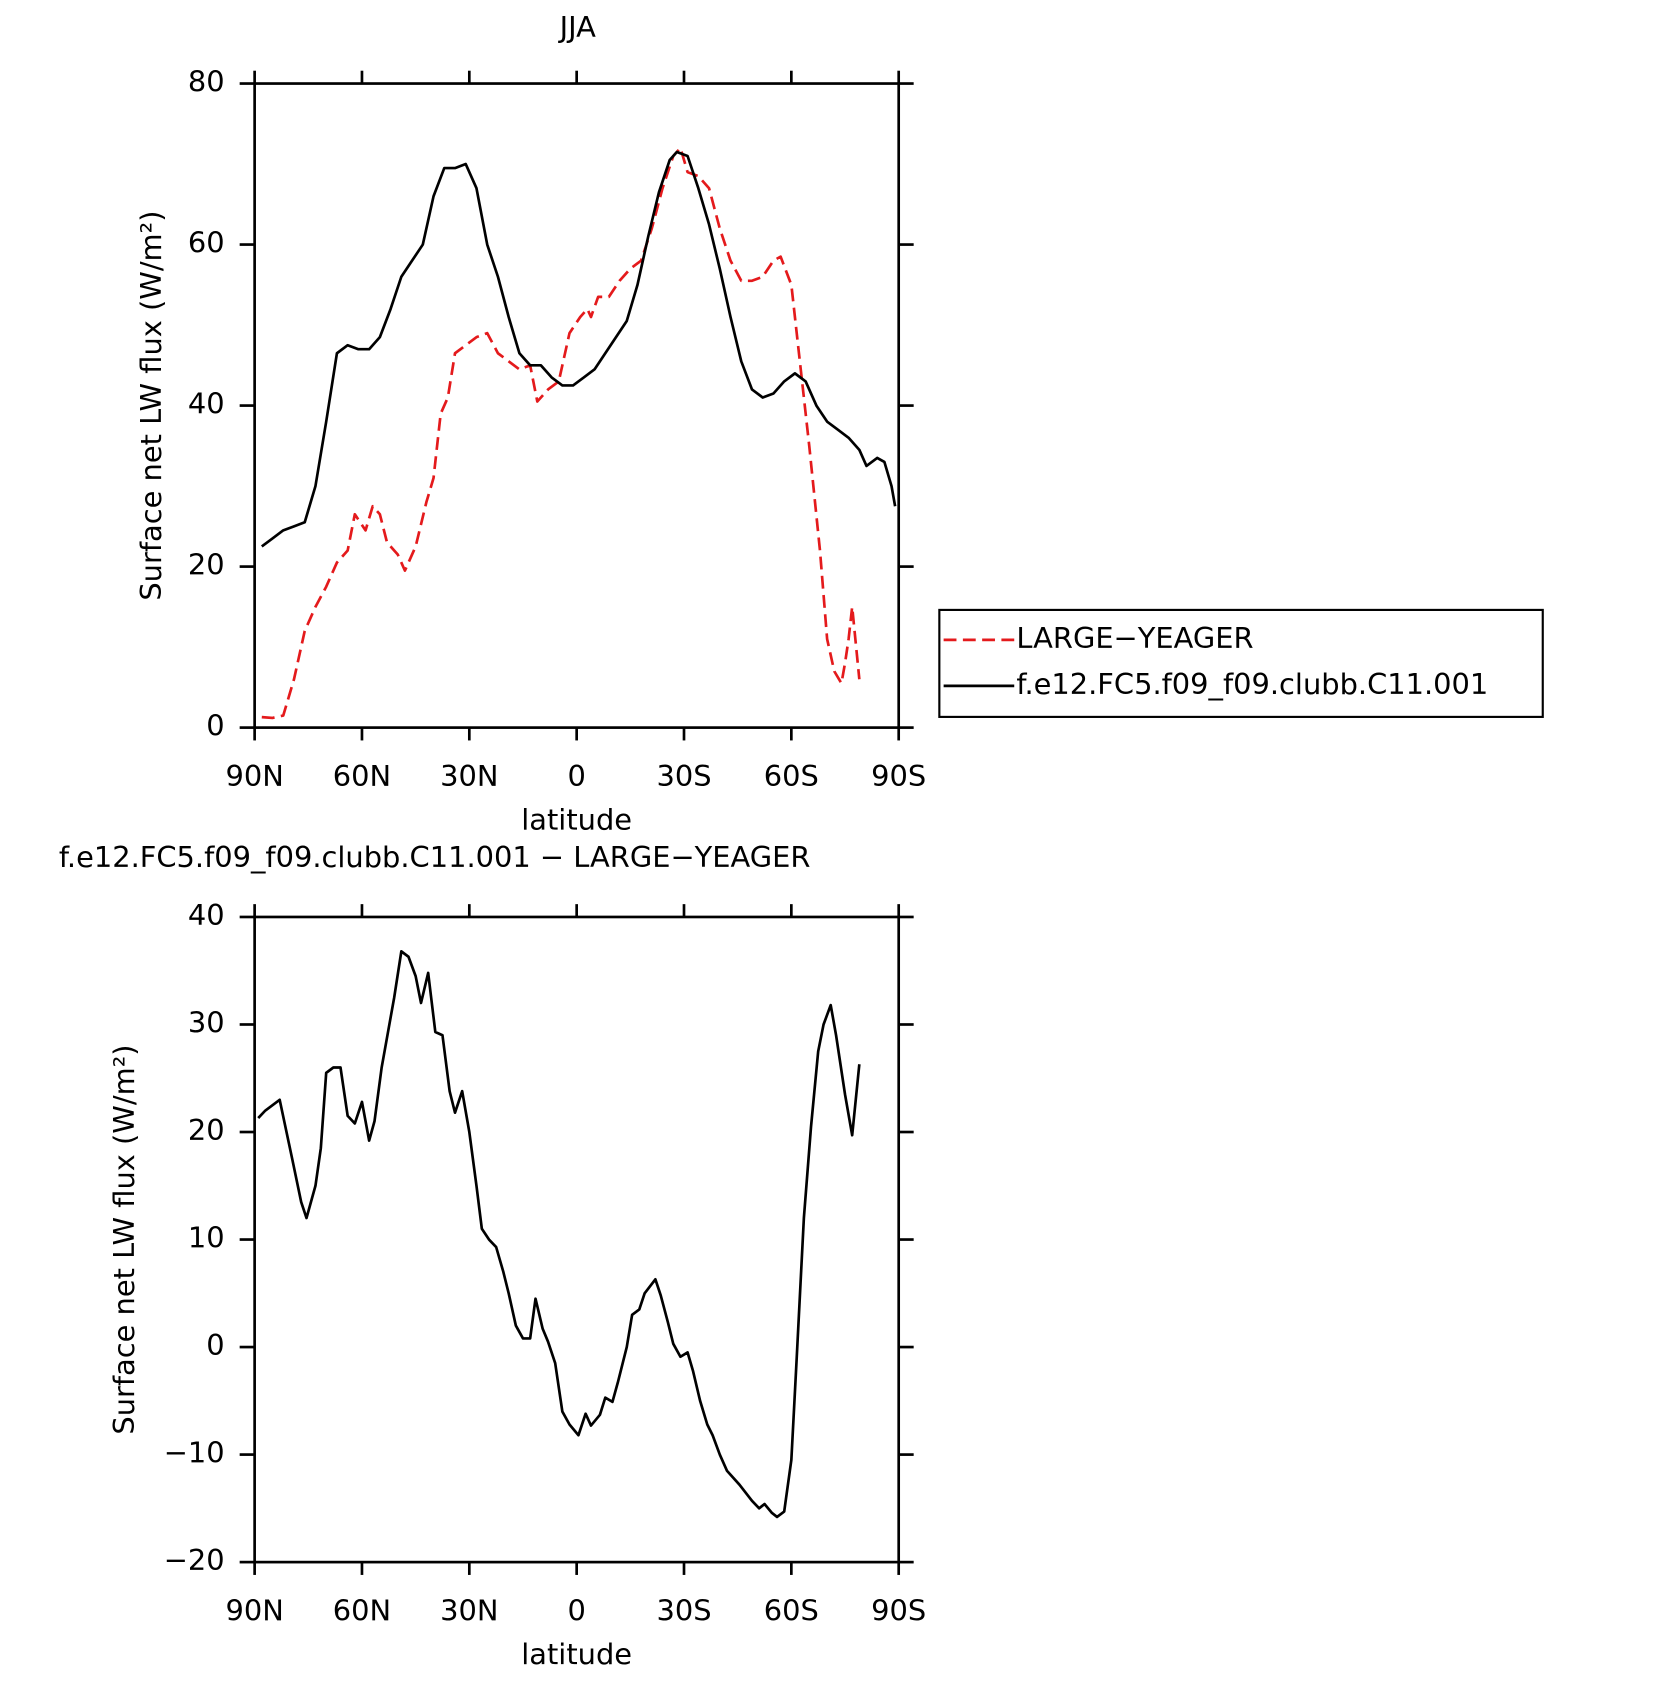 The width and height of the screenshot is (1669, 1697). What do you see at coordinates (1252, 684) in the screenshot?
I see `legend-label: f.e12.FC5.f09_f09.clubb.C11.001` at bounding box center [1252, 684].